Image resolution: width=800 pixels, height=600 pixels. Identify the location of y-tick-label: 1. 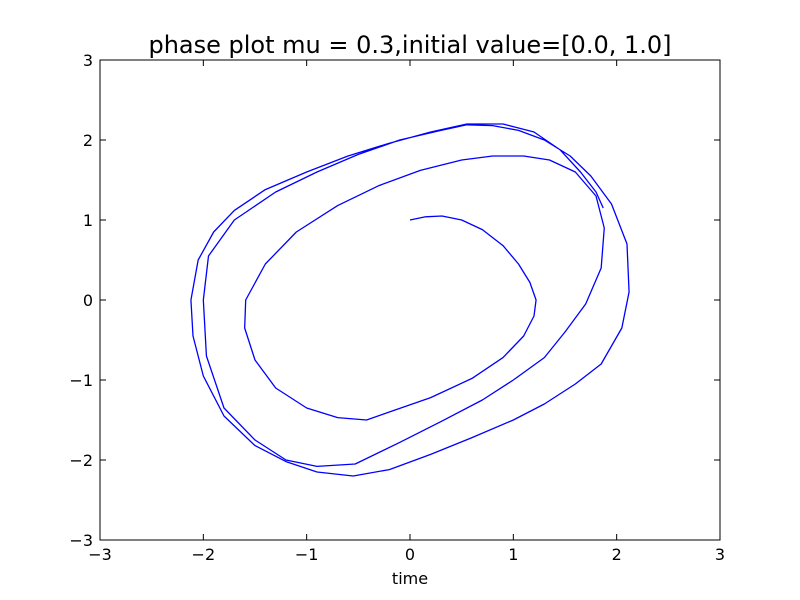
(88, 220).